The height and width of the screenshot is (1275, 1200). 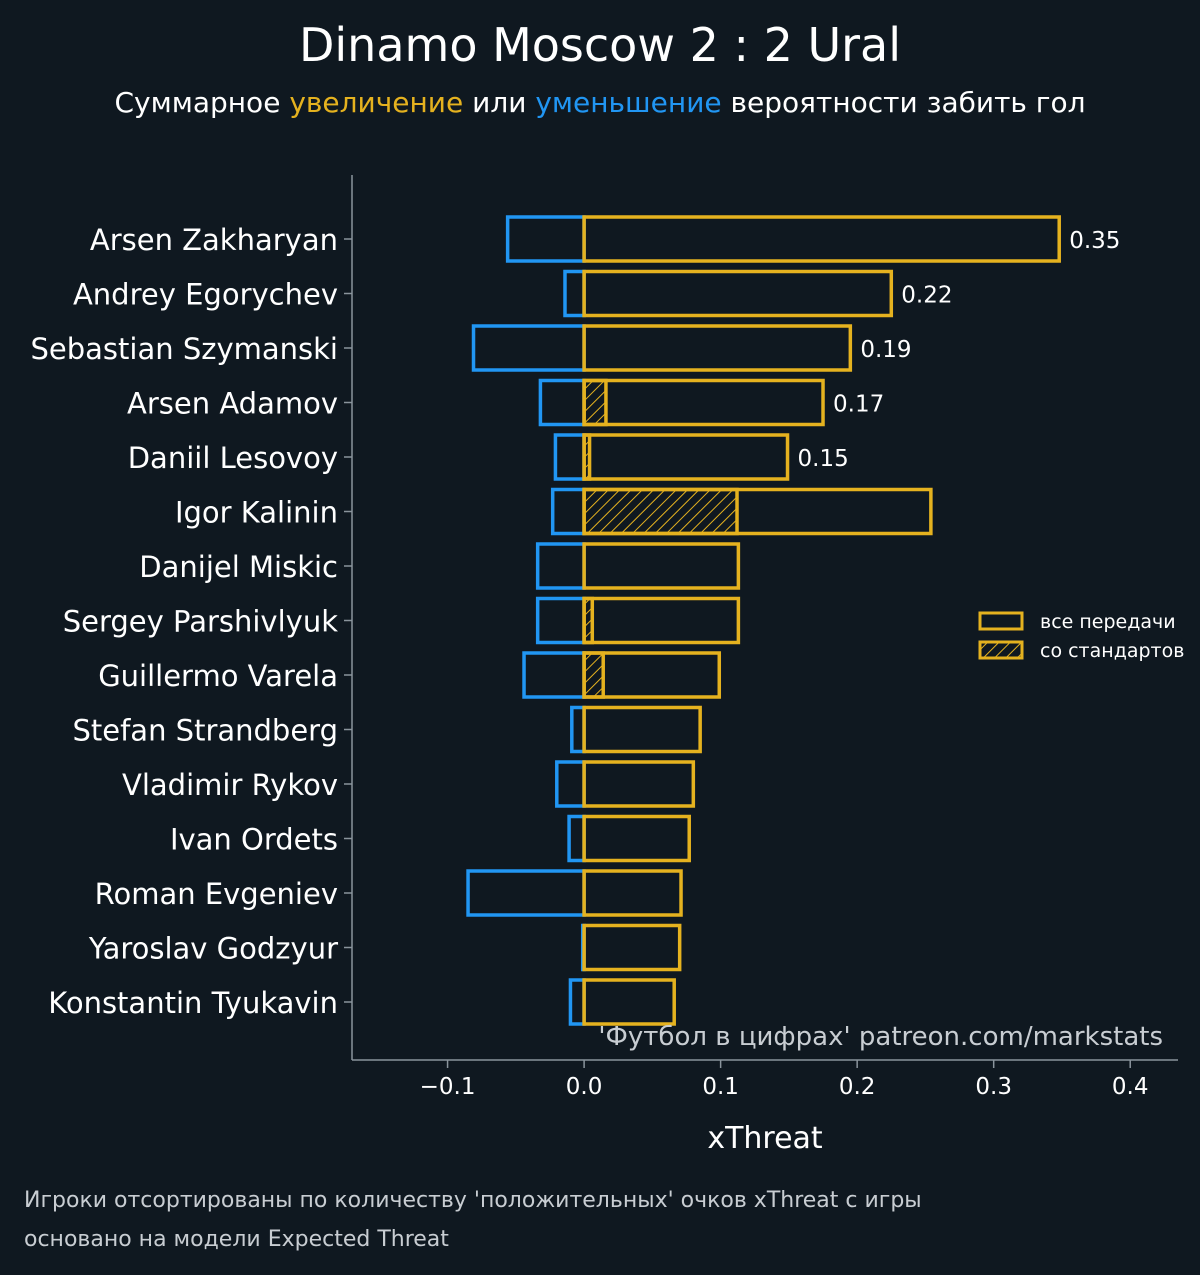 What do you see at coordinates (230, 785) in the screenshot?
I see `y-tick-label: Vladimir Rykov` at bounding box center [230, 785].